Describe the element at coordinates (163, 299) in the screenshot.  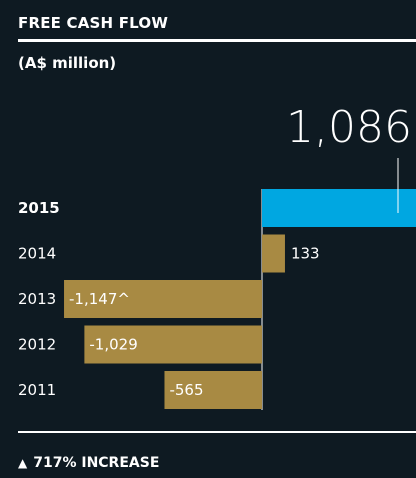
I see `bar-2013` at that location.